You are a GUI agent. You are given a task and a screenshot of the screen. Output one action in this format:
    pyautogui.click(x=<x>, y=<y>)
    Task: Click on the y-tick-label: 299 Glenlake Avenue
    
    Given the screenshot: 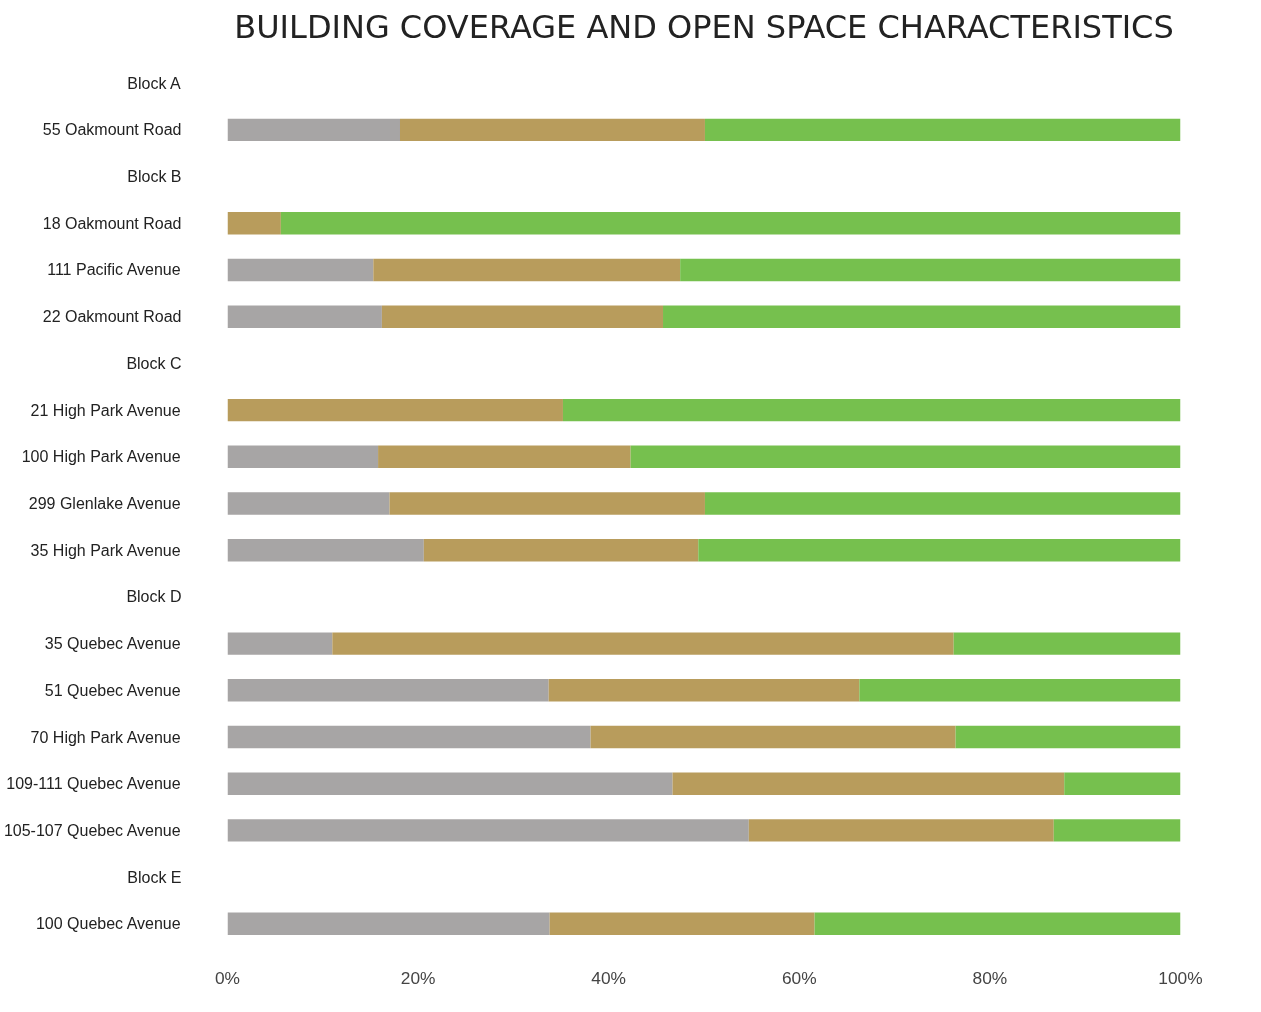 What is the action you would take?
    pyautogui.click(x=104, y=503)
    